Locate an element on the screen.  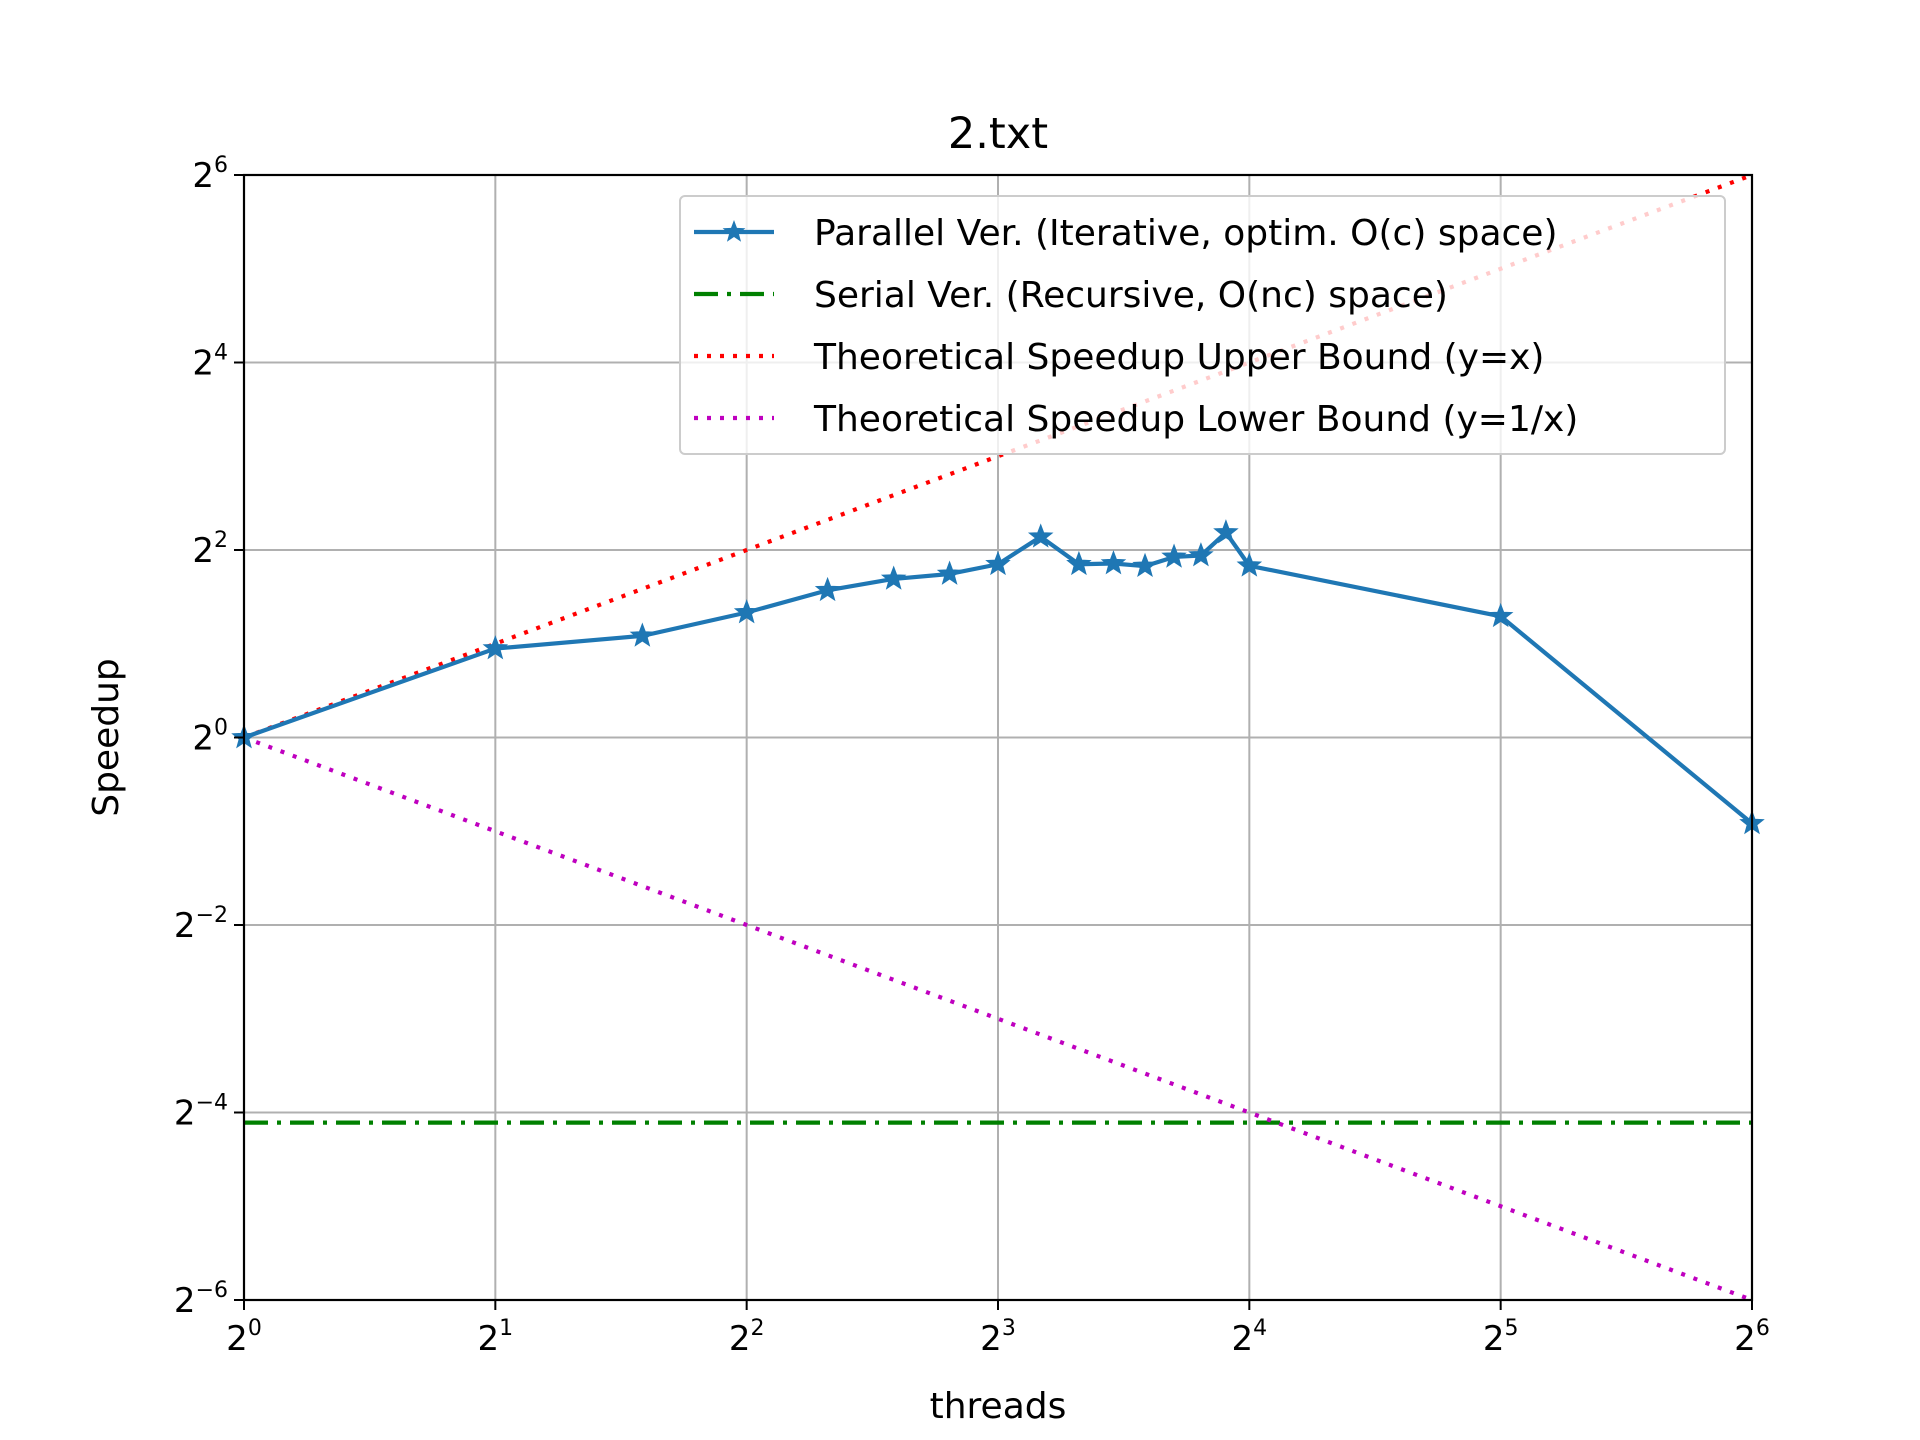
y-tick-exponent: 6 is located at coordinates (221, 165).